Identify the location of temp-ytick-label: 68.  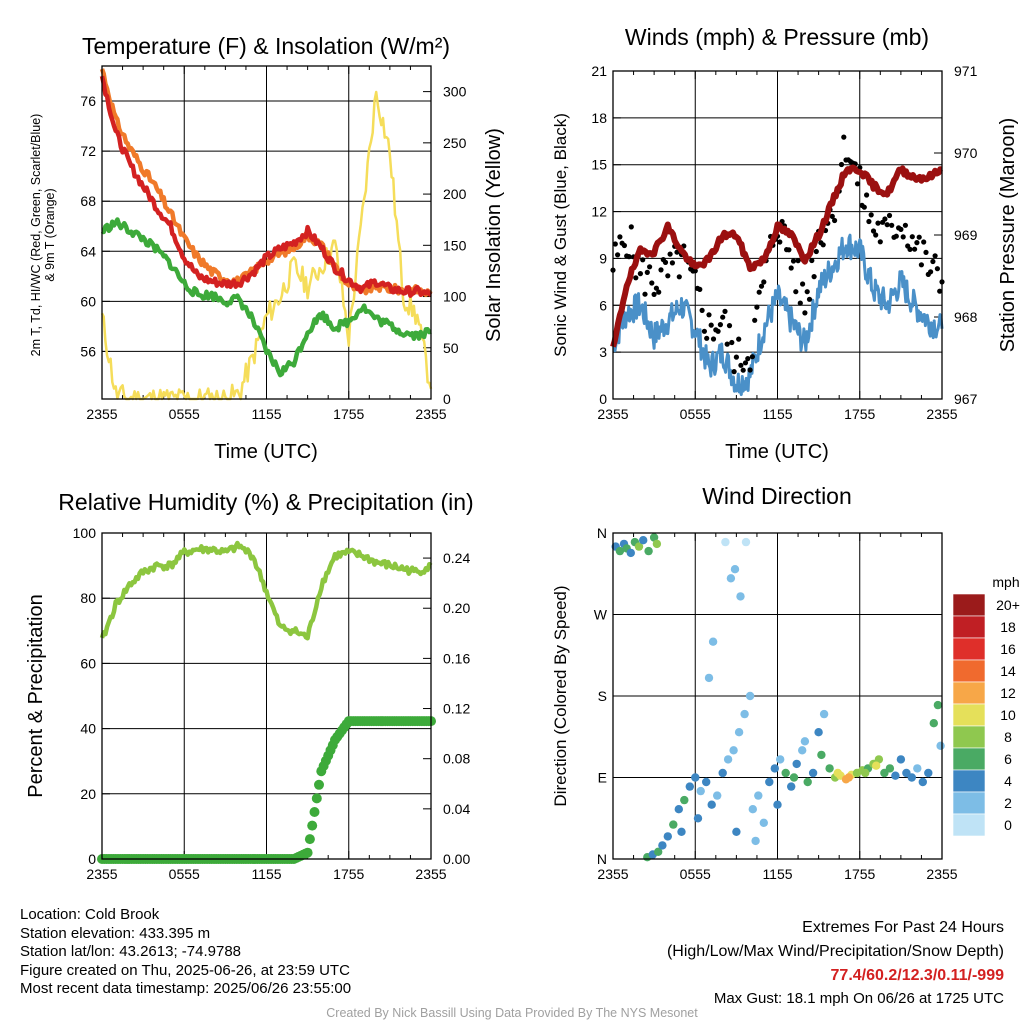
(88, 201).